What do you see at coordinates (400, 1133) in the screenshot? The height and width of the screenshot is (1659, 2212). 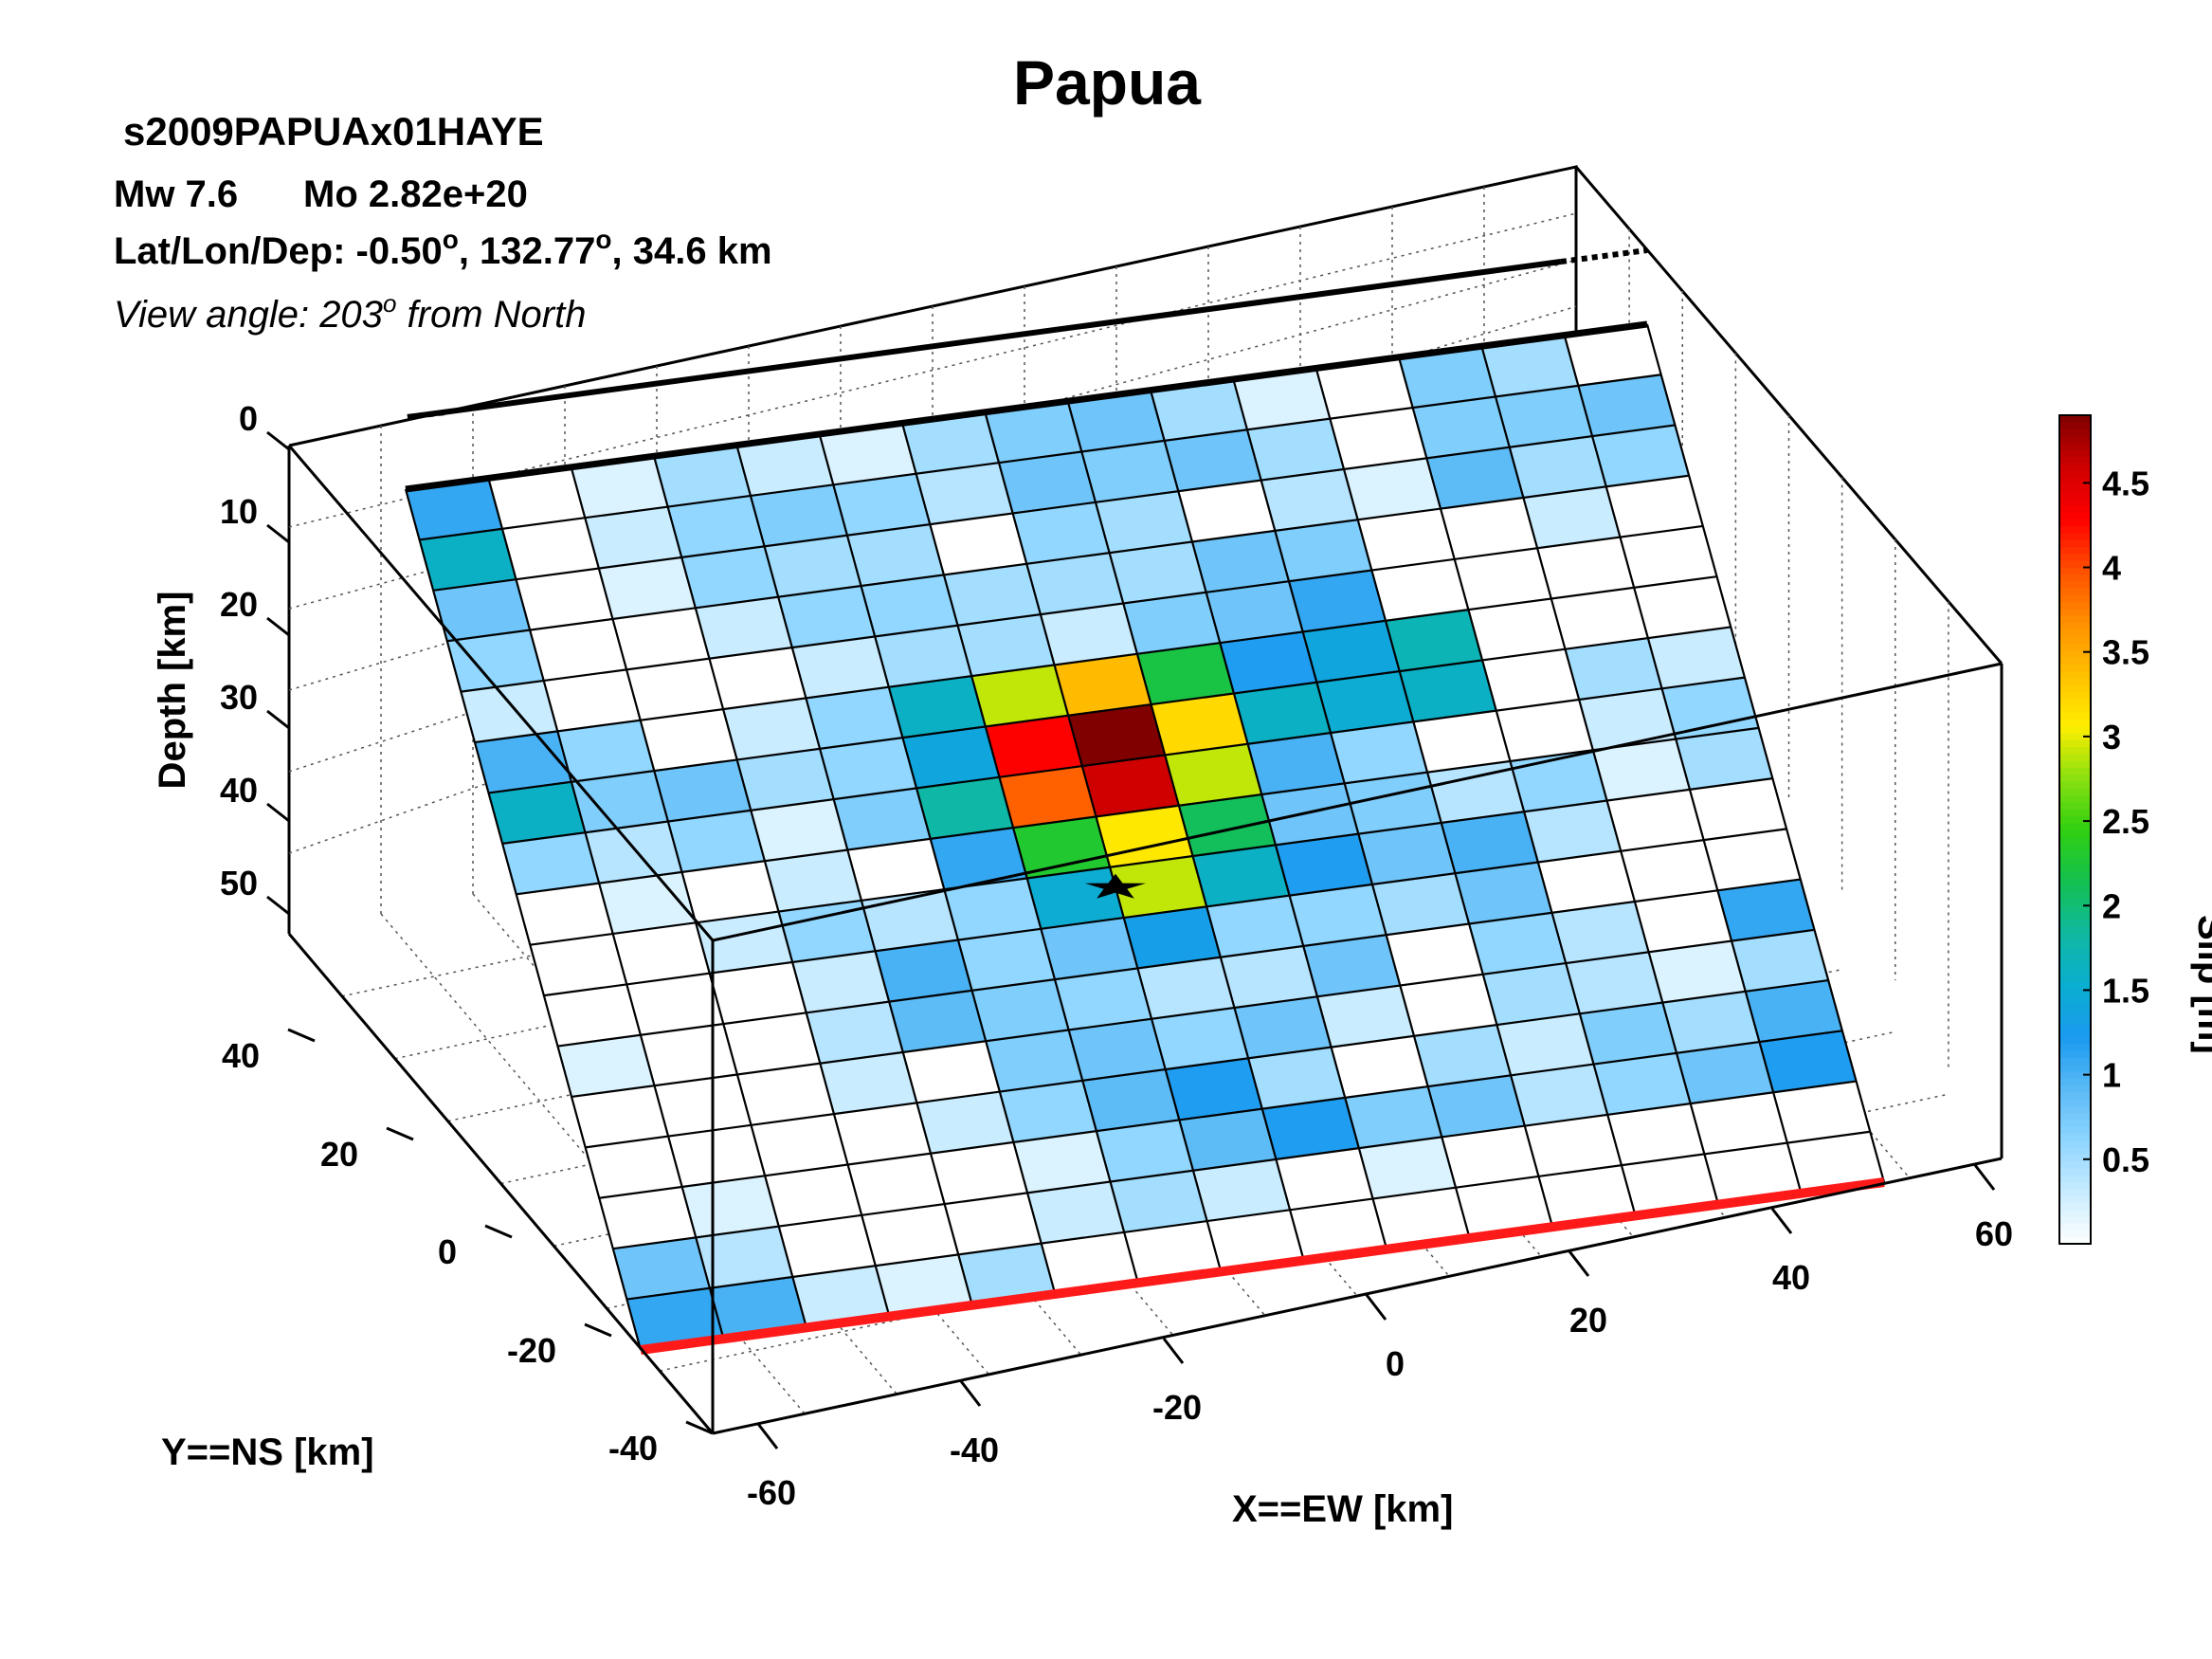 I see `ns-tick` at bounding box center [400, 1133].